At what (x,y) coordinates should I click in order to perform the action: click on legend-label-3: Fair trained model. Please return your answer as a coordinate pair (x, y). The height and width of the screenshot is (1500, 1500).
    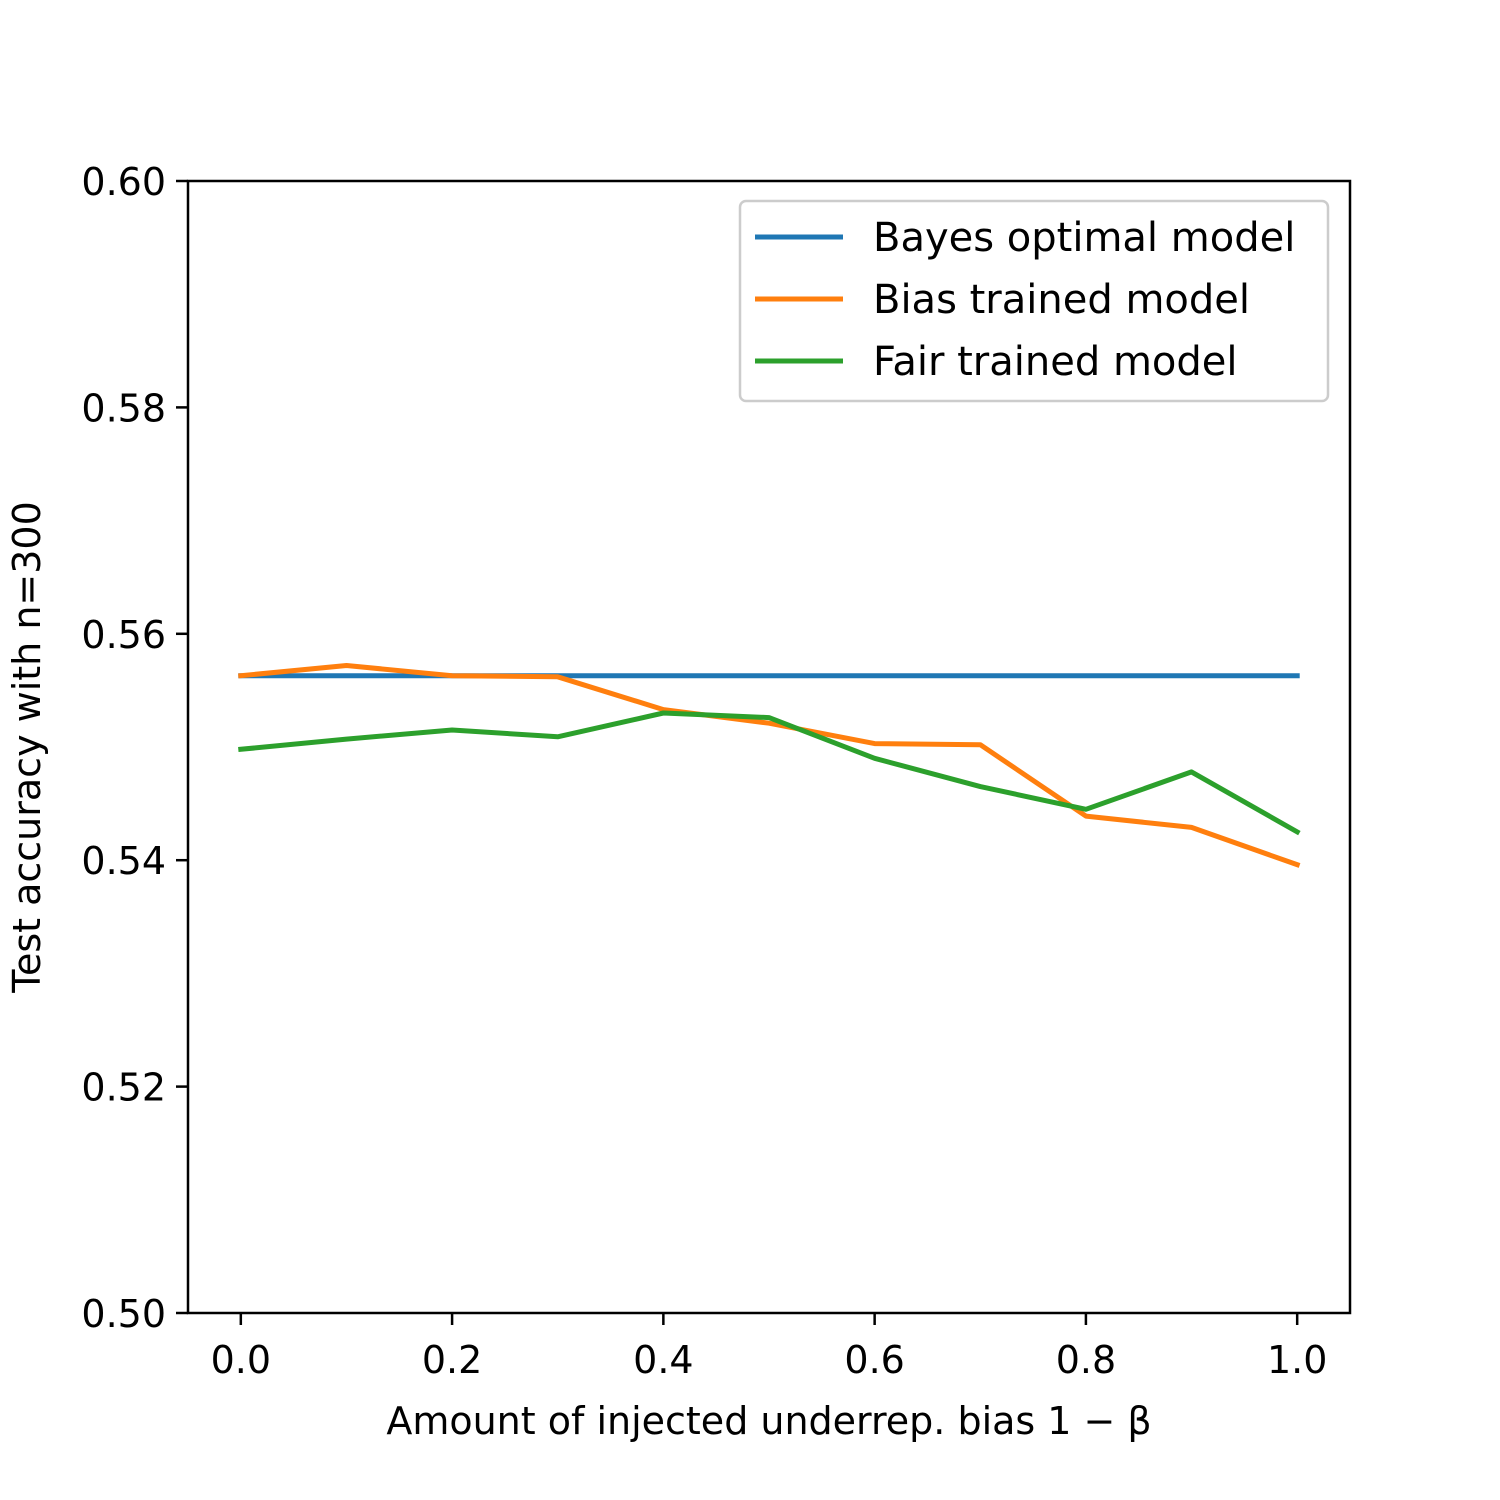
    Looking at the image, I should click on (1055, 362).